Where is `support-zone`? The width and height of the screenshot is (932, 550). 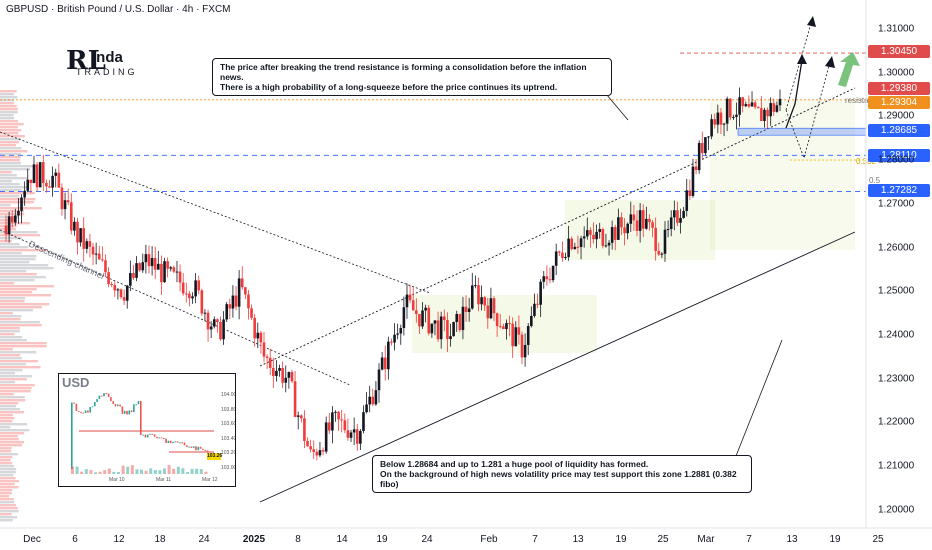 support-zone is located at coordinates (802, 131).